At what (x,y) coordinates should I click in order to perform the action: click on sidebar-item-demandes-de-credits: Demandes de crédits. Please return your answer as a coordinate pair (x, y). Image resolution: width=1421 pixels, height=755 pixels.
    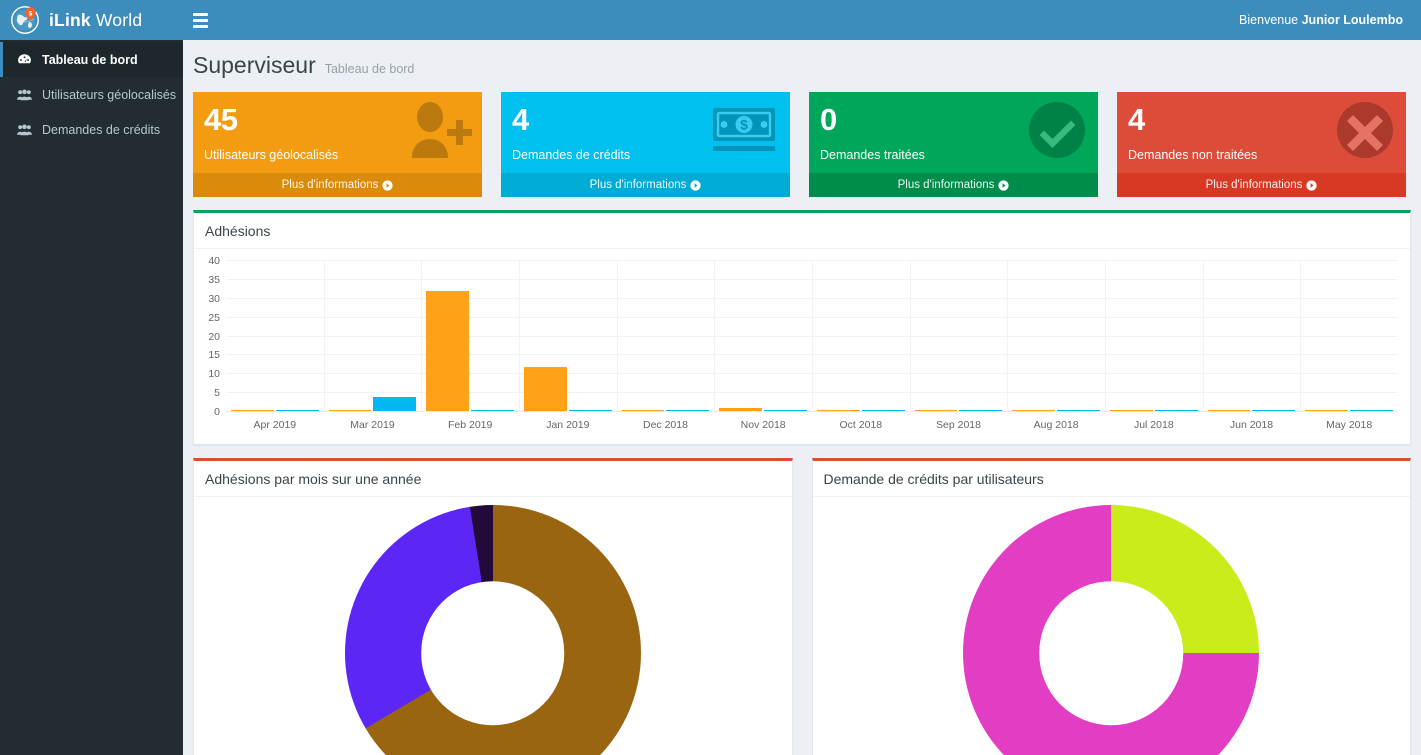
    Looking at the image, I should click on (91, 129).